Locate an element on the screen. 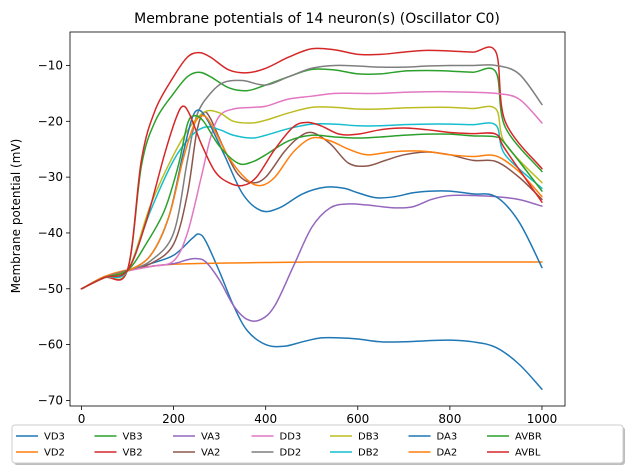 This screenshot has width=631, height=470. y-axis-label: Membrane potential (mV) is located at coordinates (16, 216).